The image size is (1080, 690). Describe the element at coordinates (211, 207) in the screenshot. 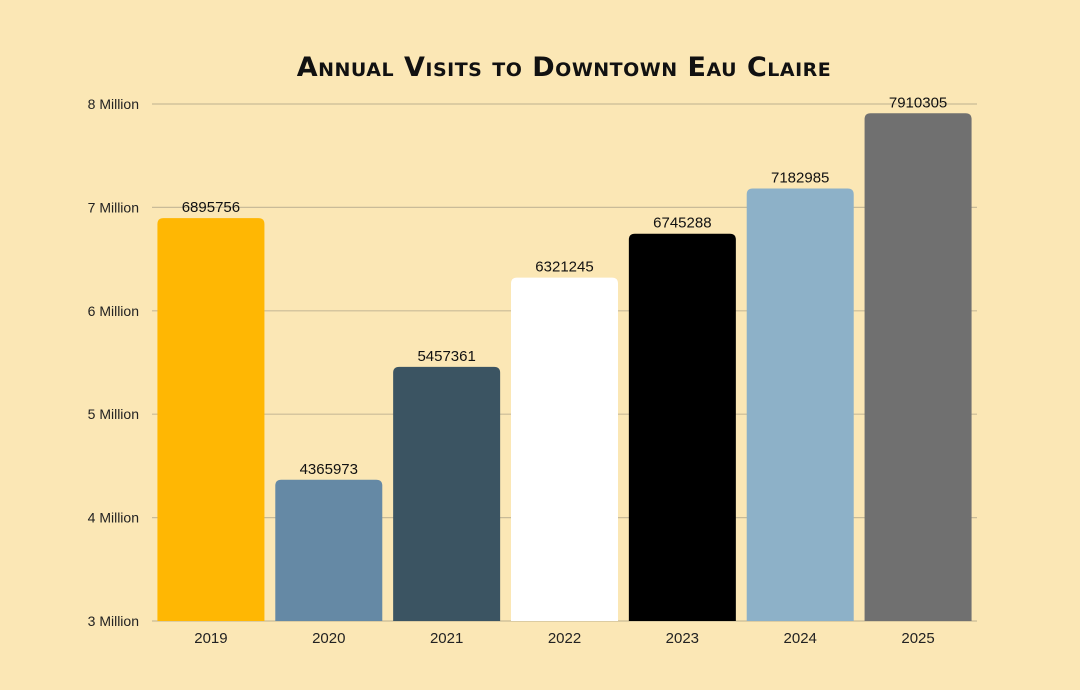

I see `data-label: 6895756` at that location.